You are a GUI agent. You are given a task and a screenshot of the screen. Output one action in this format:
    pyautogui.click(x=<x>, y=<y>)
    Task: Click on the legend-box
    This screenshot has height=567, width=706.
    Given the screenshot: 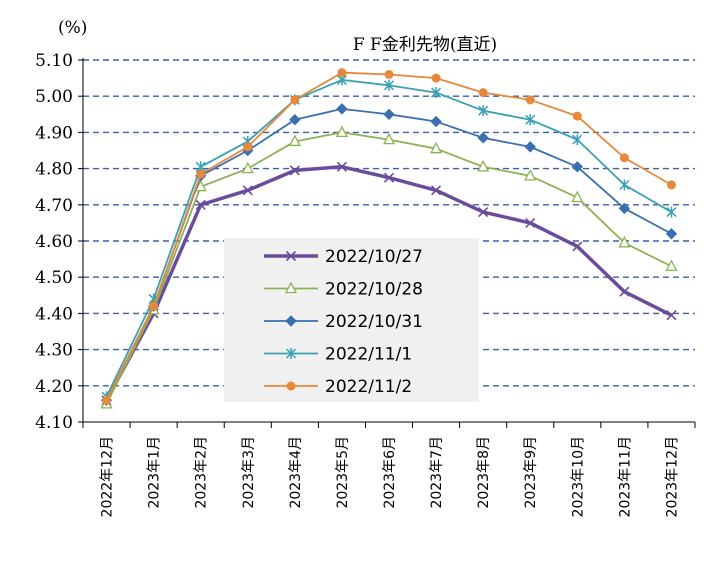 What is the action you would take?
    pyautogui.click(x=351, y=320)
    